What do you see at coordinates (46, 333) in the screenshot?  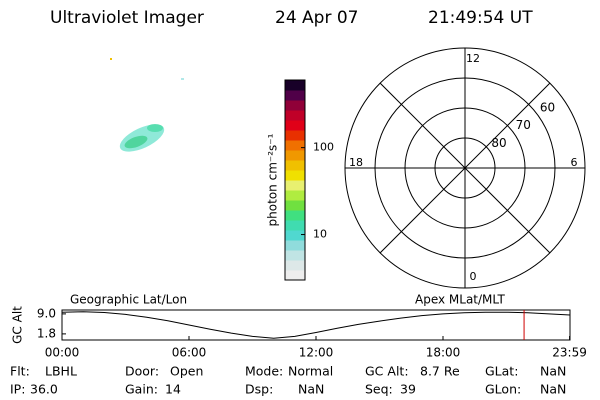 I see `y-tick-label: 1.8` at bounding box center [46, 333].